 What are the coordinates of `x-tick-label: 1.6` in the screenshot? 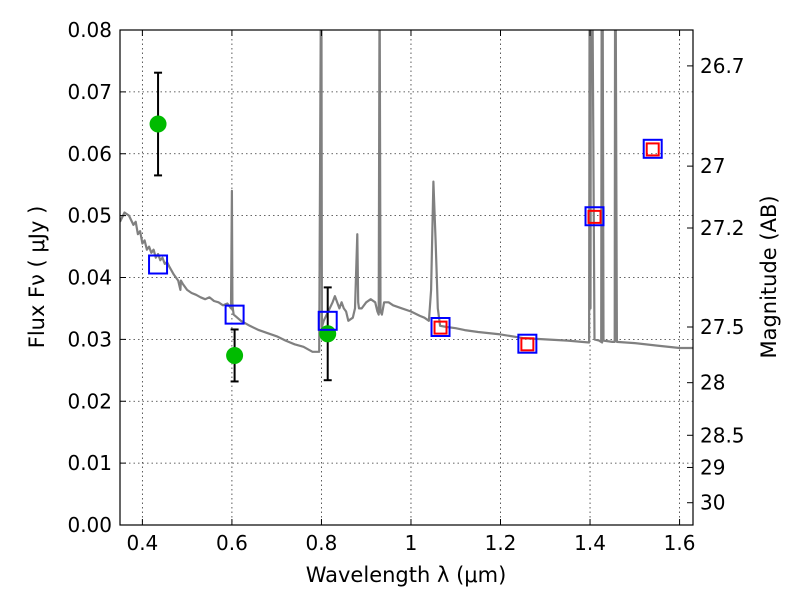 It's located at (680, 543).